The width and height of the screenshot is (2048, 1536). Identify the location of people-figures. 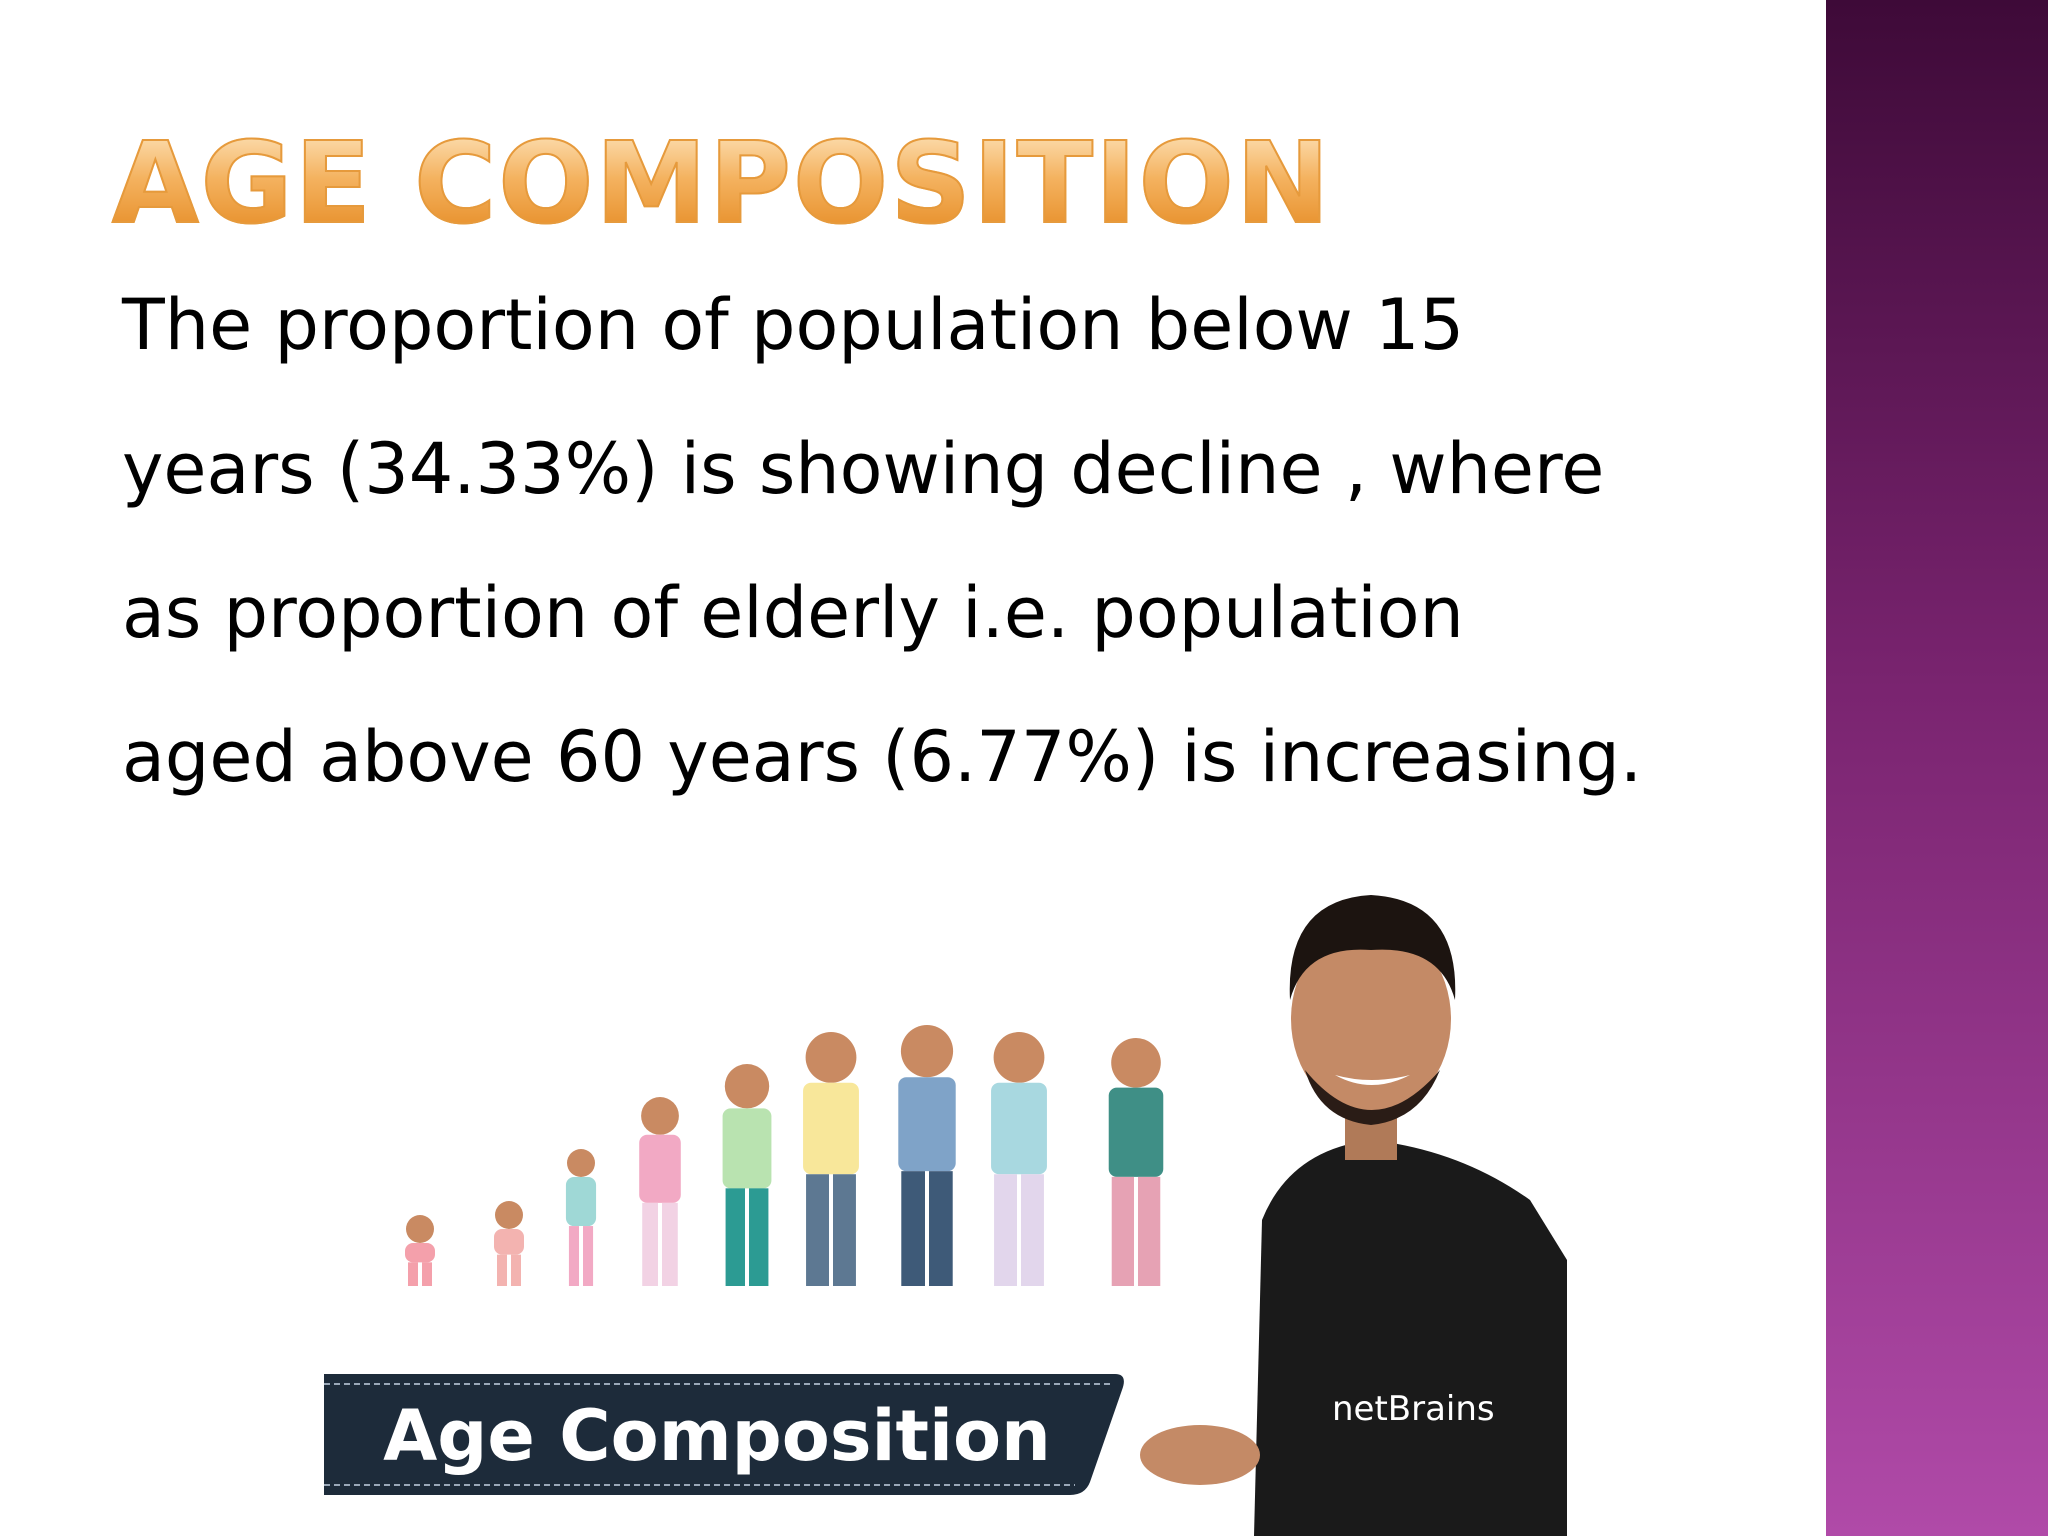
(784, 1155).